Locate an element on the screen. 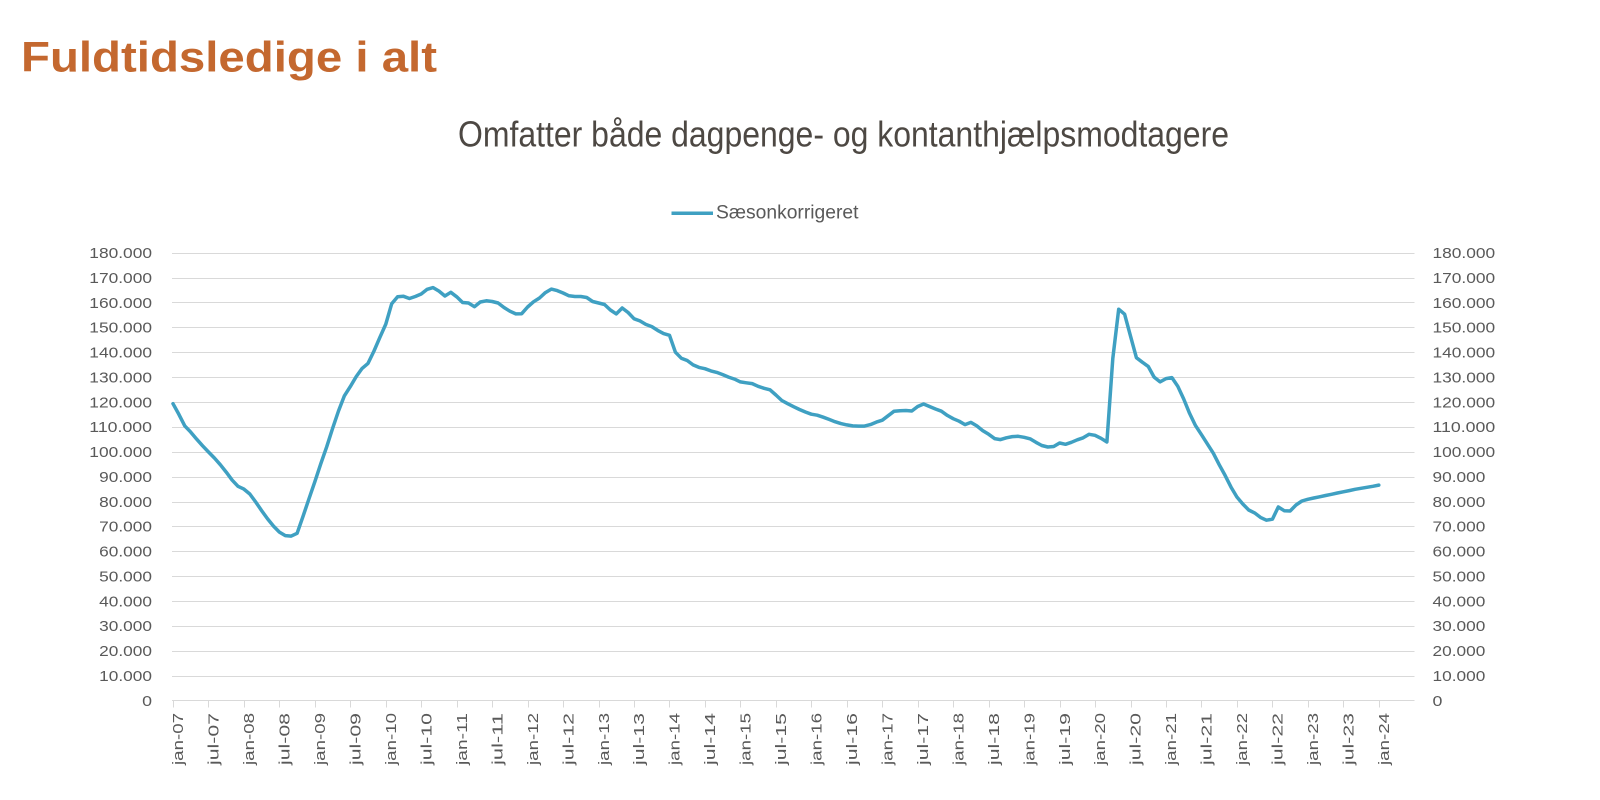 This screenshot has height=800, width=1600. svg-text: jul-23 is located at coordinates (1349, 739).